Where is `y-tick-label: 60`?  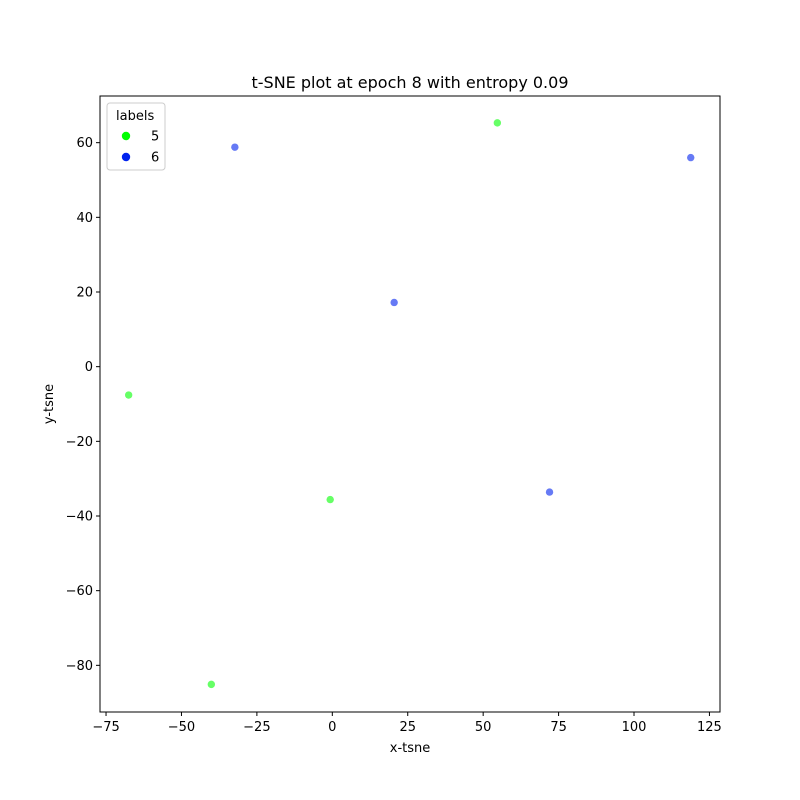 y-tick-label: 60 is located at coordinates (84, 143).